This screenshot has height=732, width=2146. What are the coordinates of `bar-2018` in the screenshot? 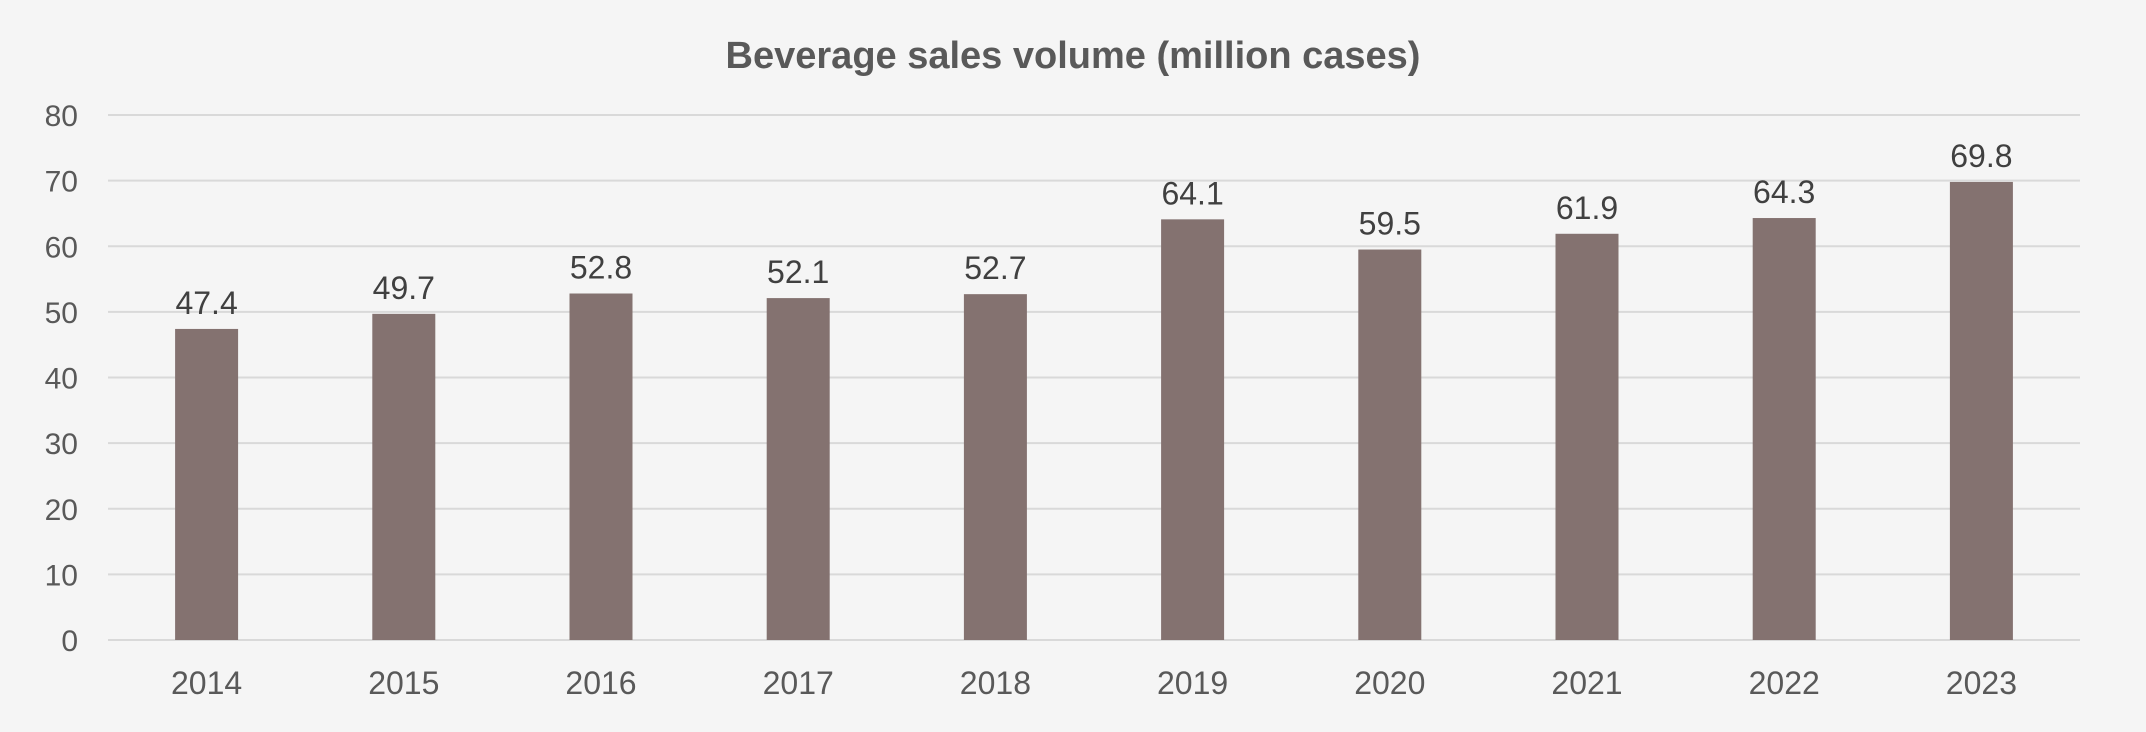 It's located at (995, 467).